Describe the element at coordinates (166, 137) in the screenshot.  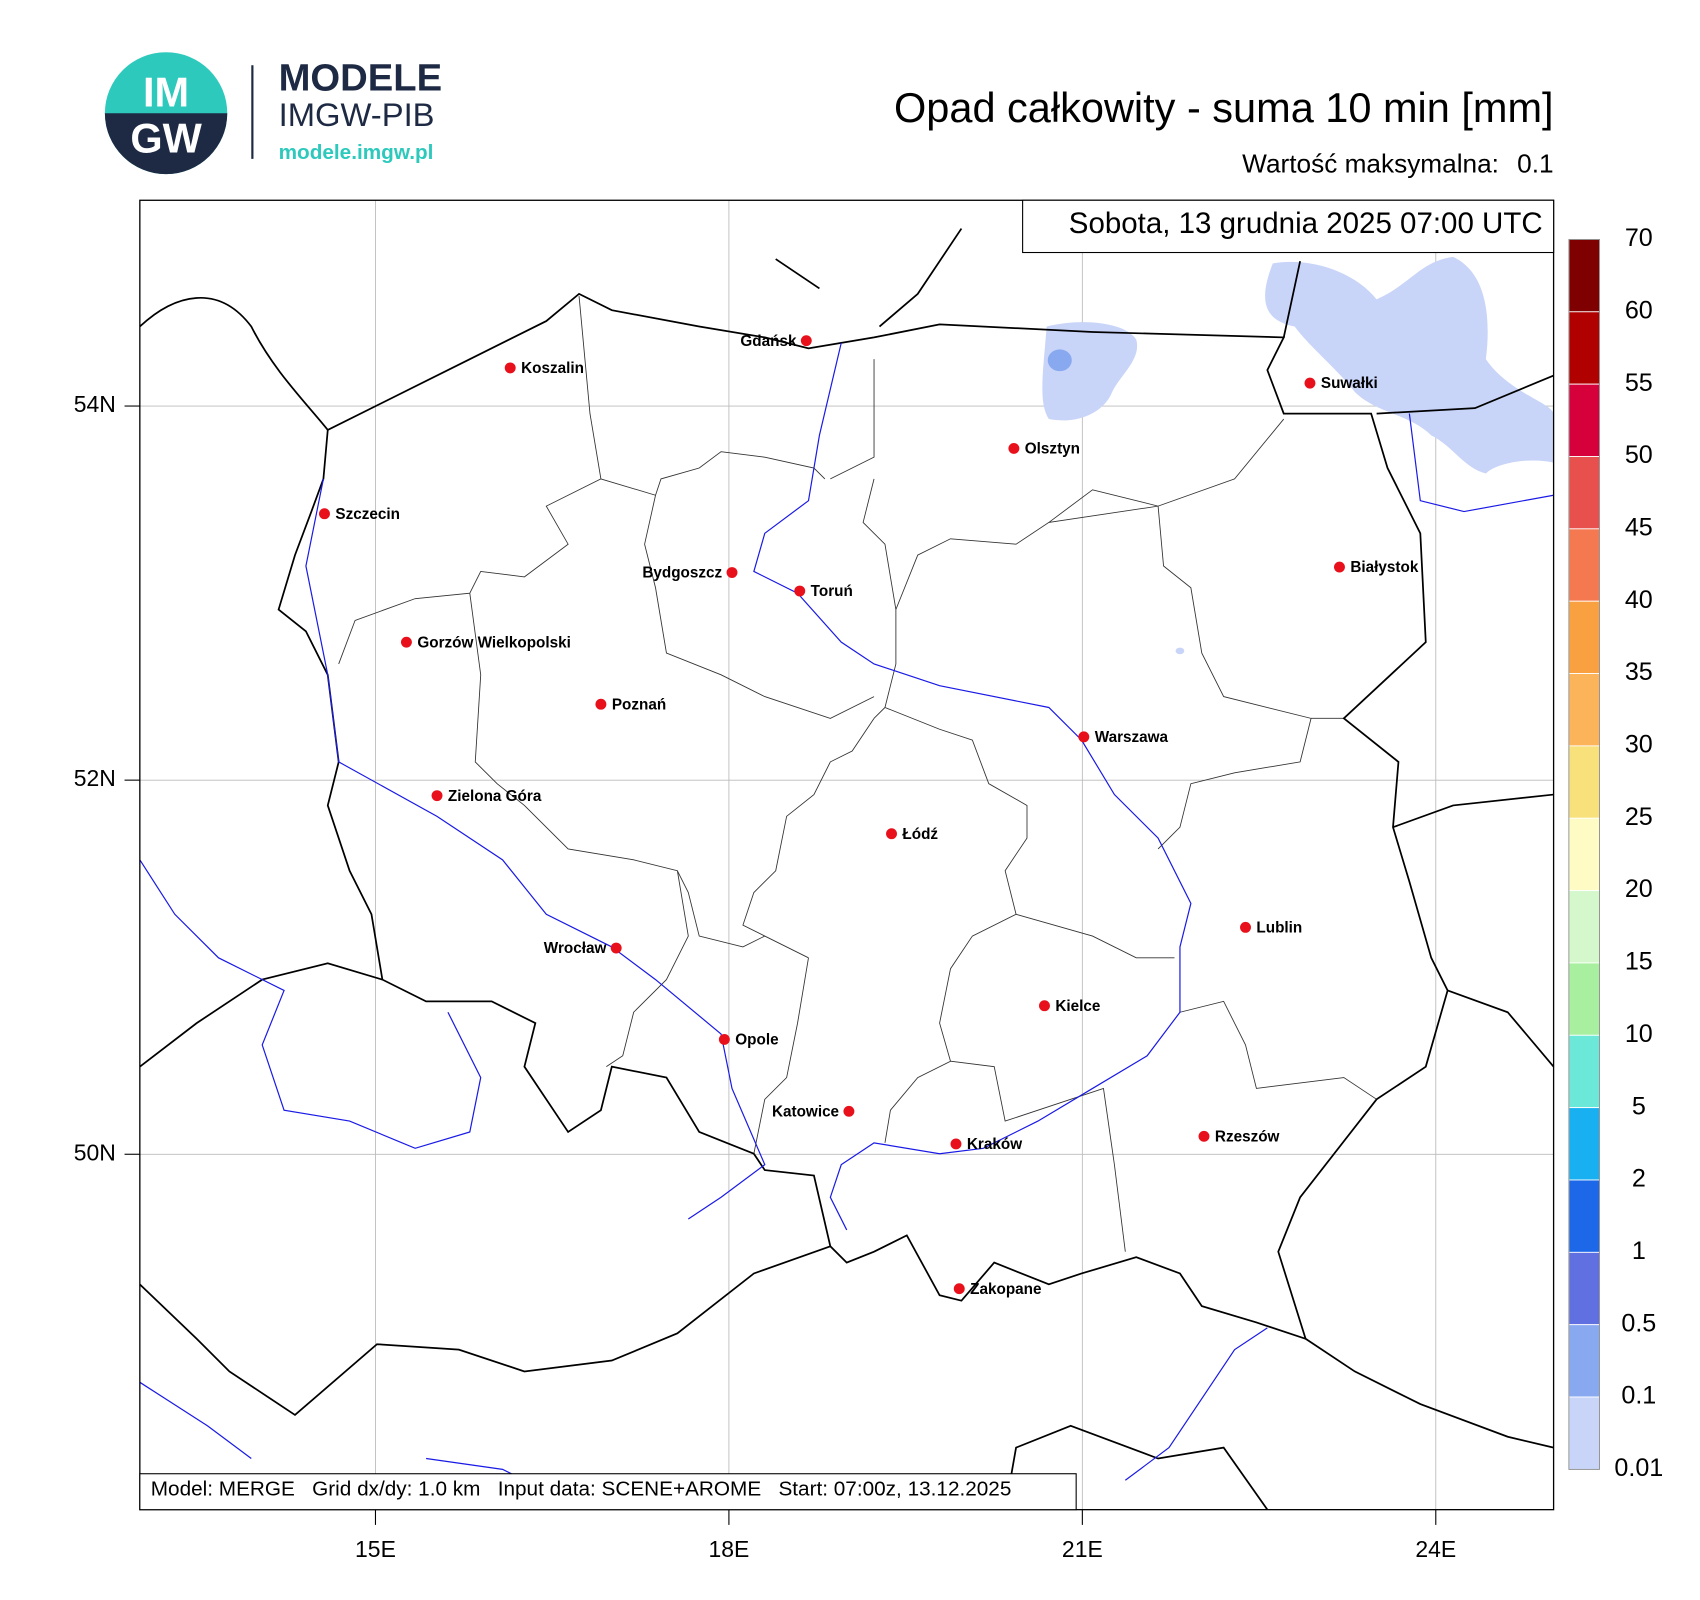
I see `logo-text: GW` at that location.